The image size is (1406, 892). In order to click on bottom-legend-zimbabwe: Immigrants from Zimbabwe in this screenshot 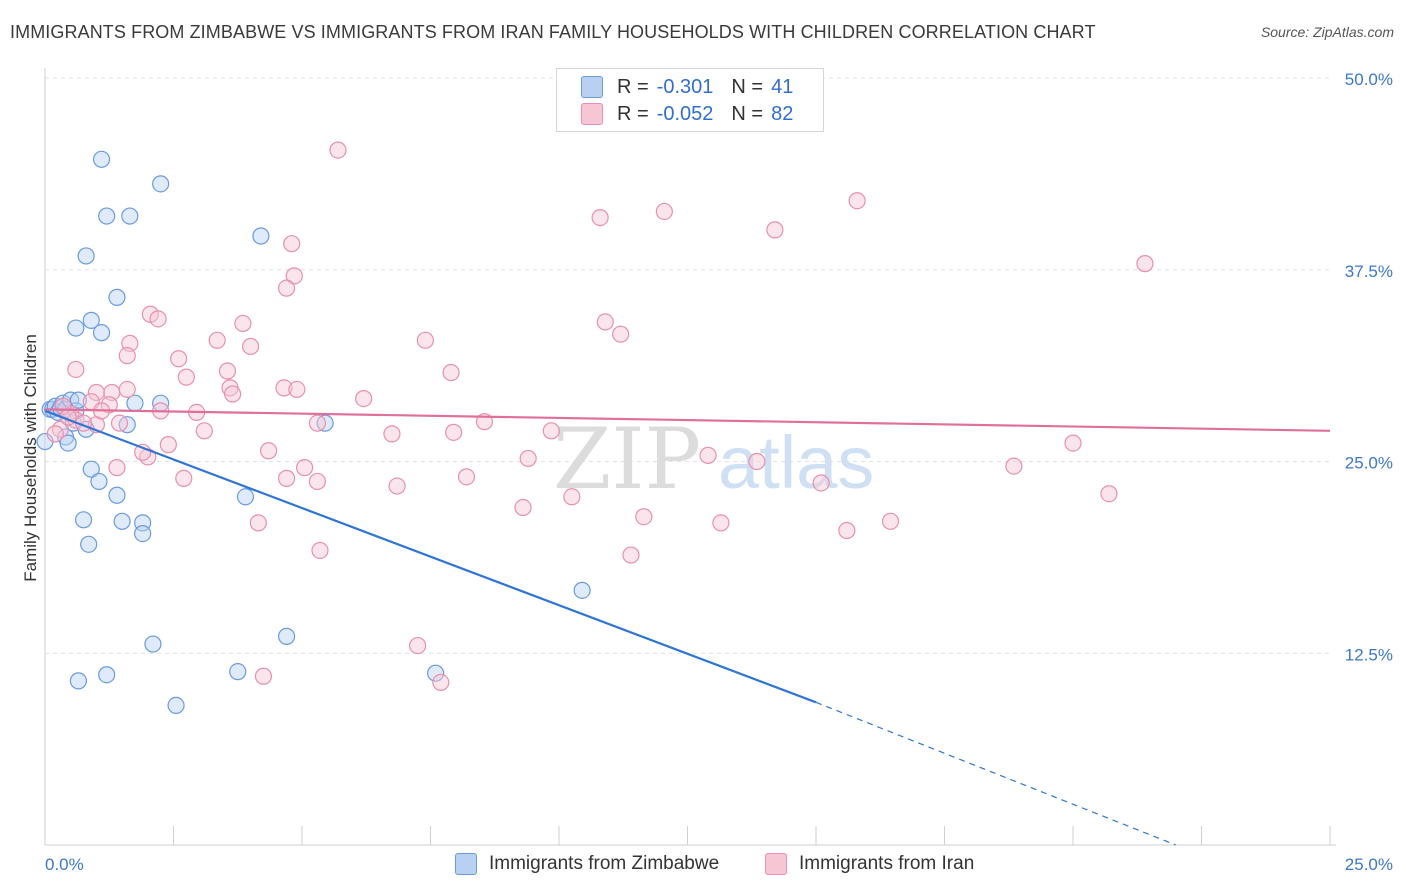, I will do `click(587, 864)`.